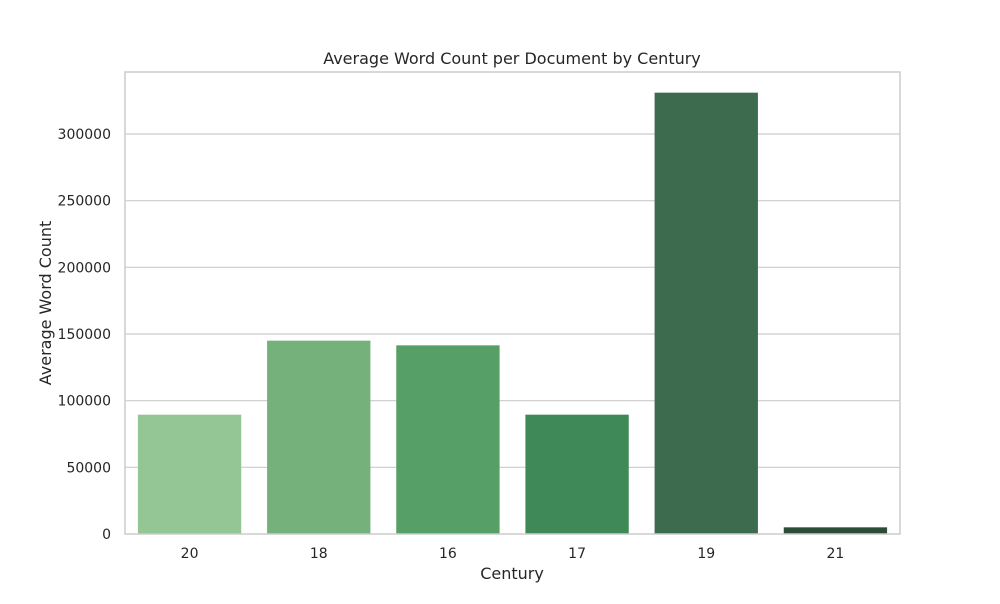  What do you see at coordinates (106, 535) in the screenshot?
I see `y-tick-label: 0` at bounding box center [106, 535].